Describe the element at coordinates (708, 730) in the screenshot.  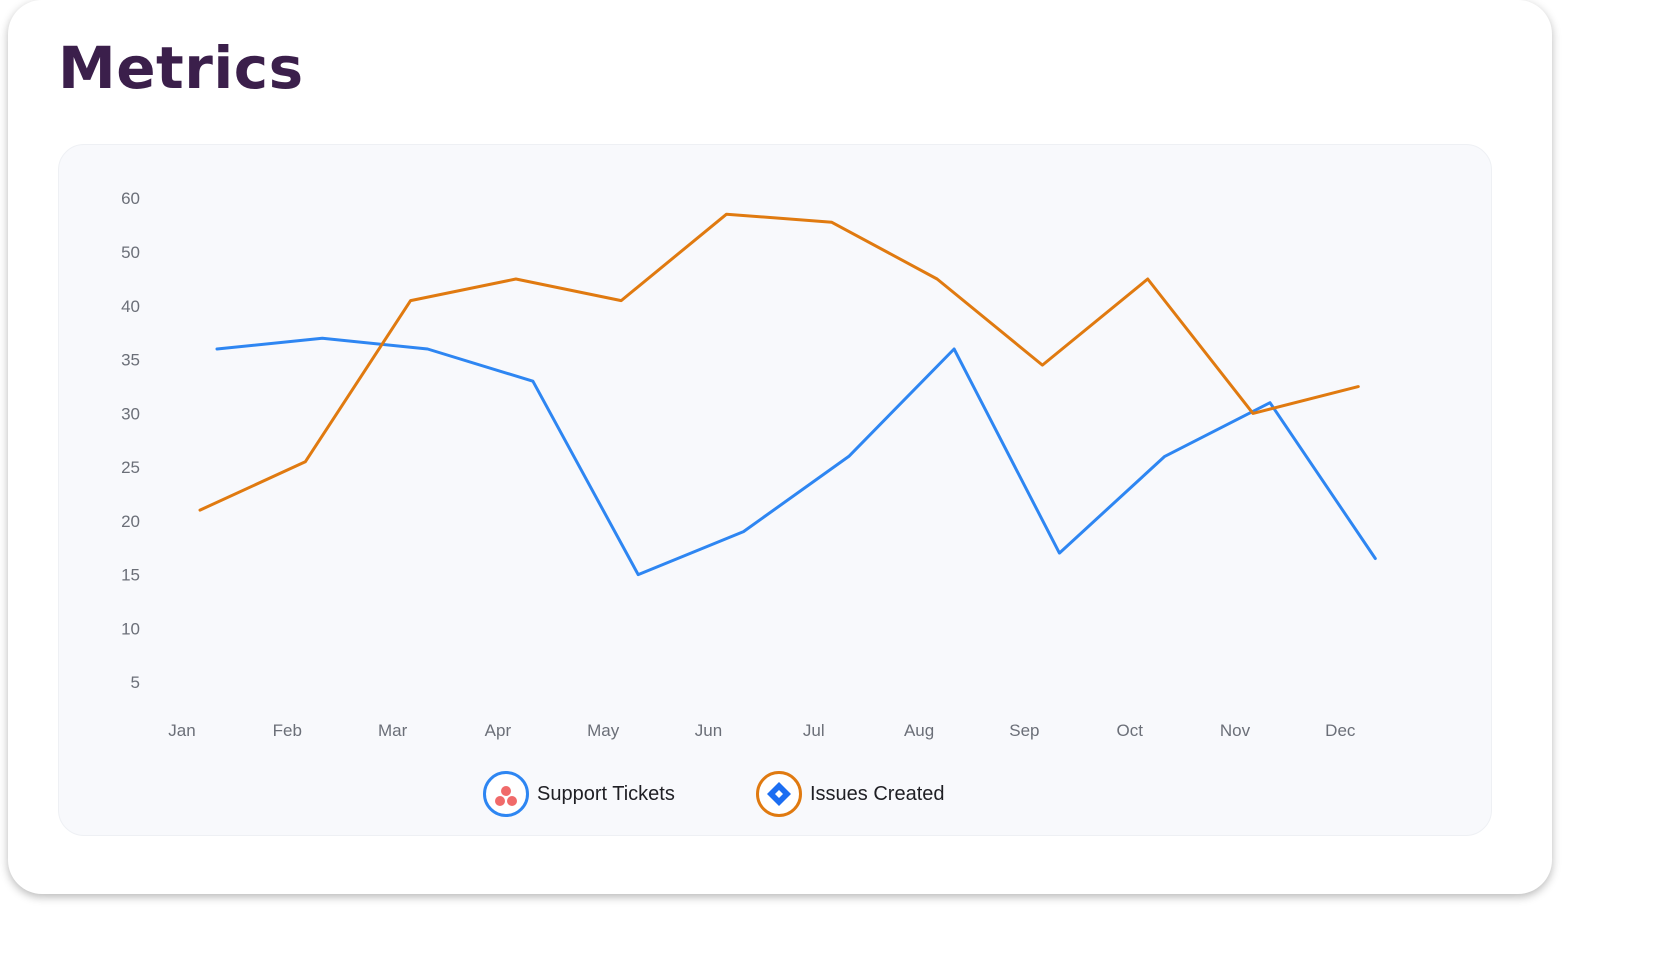
I see `x-tick-label: Jun` at that location.